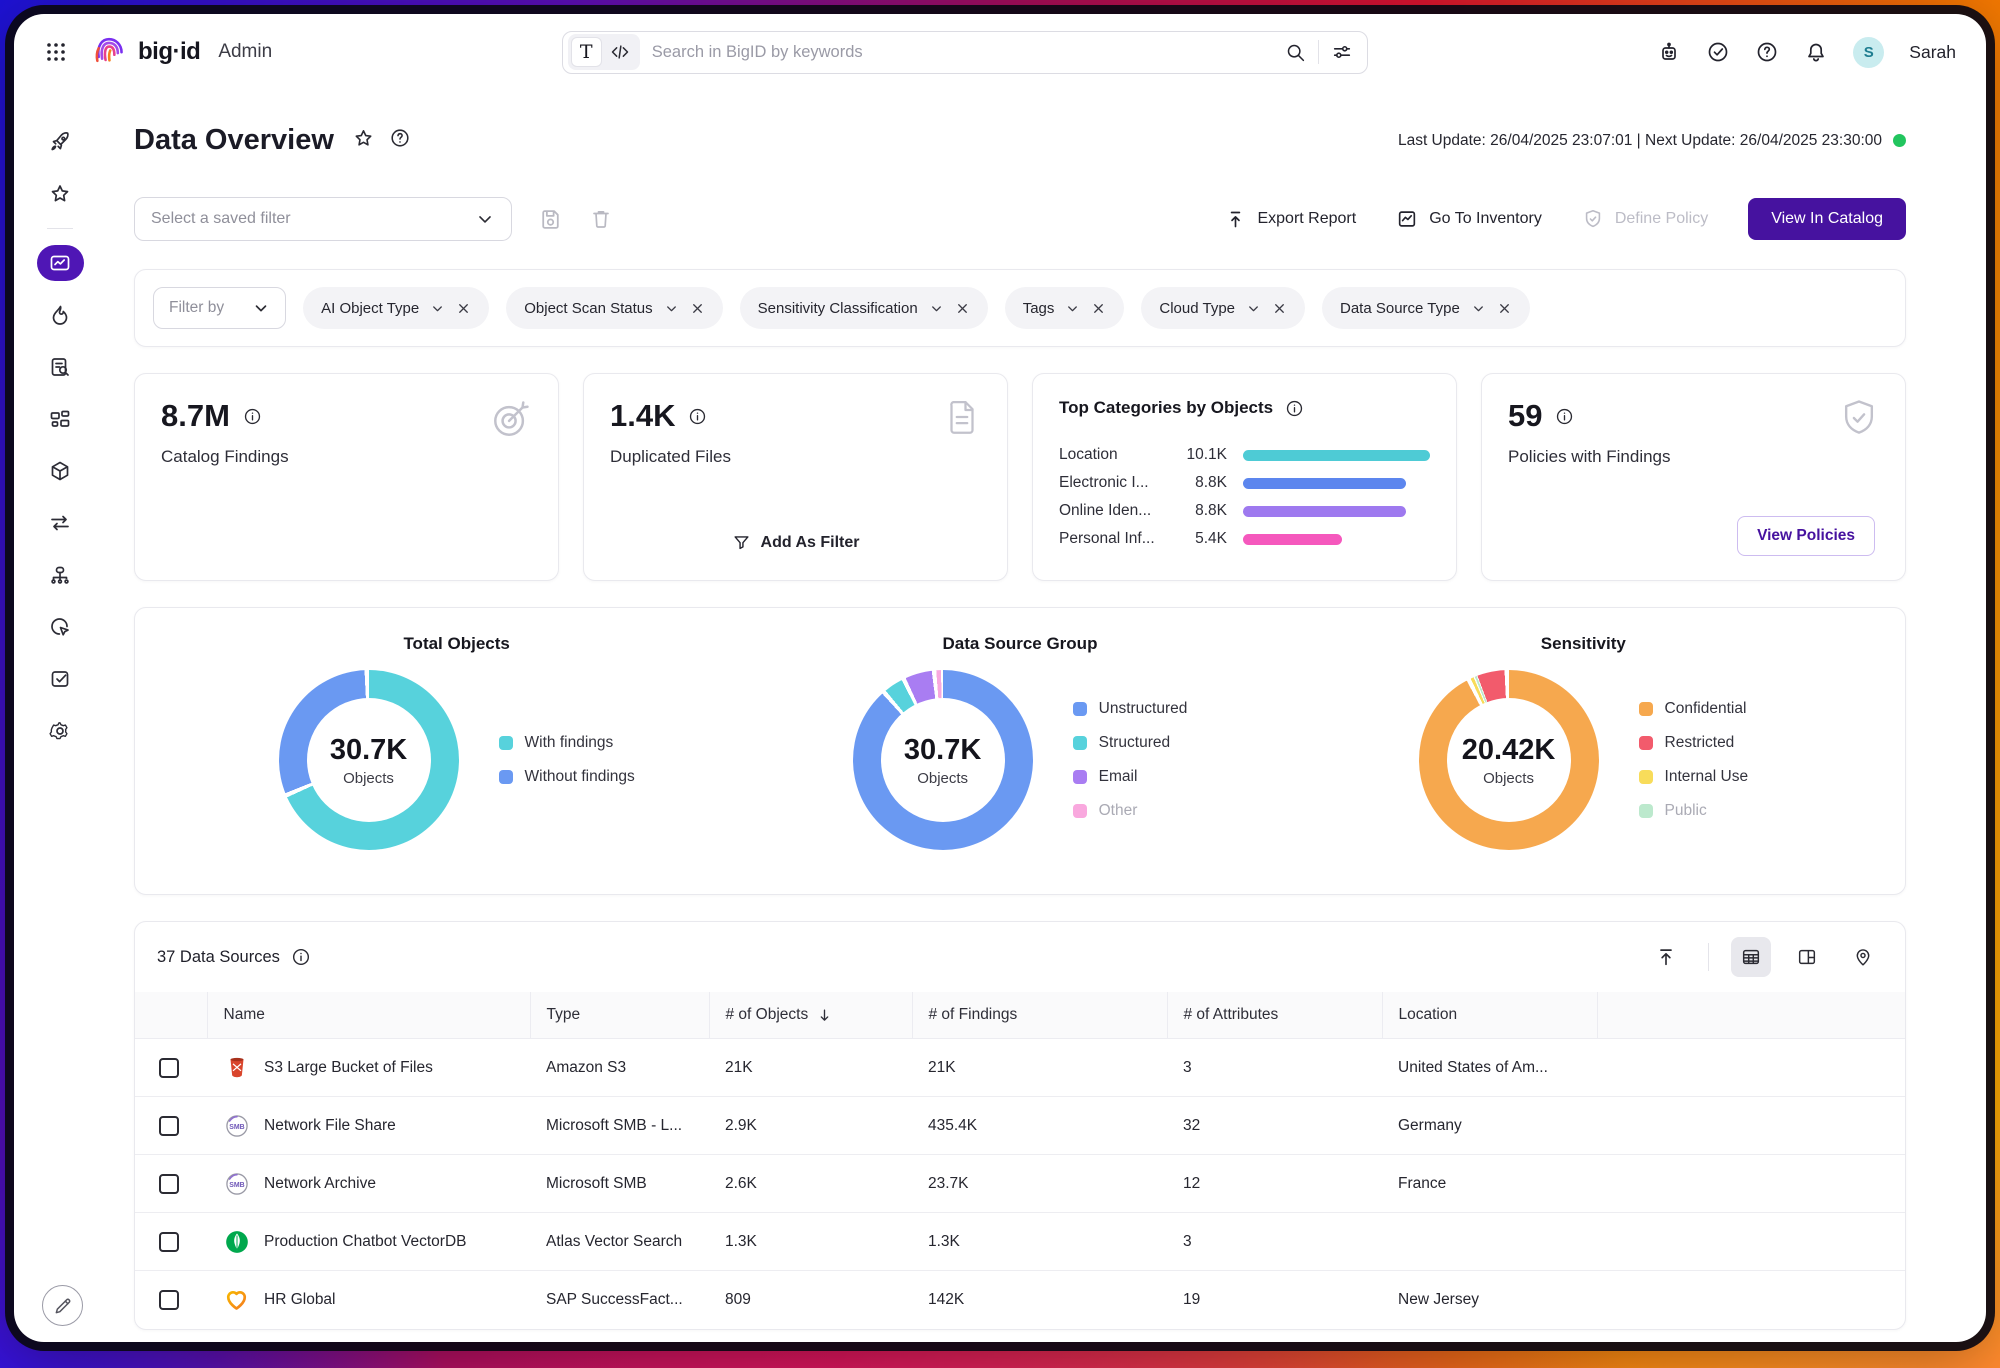 This screenshot has width=2000, height=1368. Describe the element at coordinates (60, 142) in the screenshot. I see `sidebar-rocket-icon` at that location.